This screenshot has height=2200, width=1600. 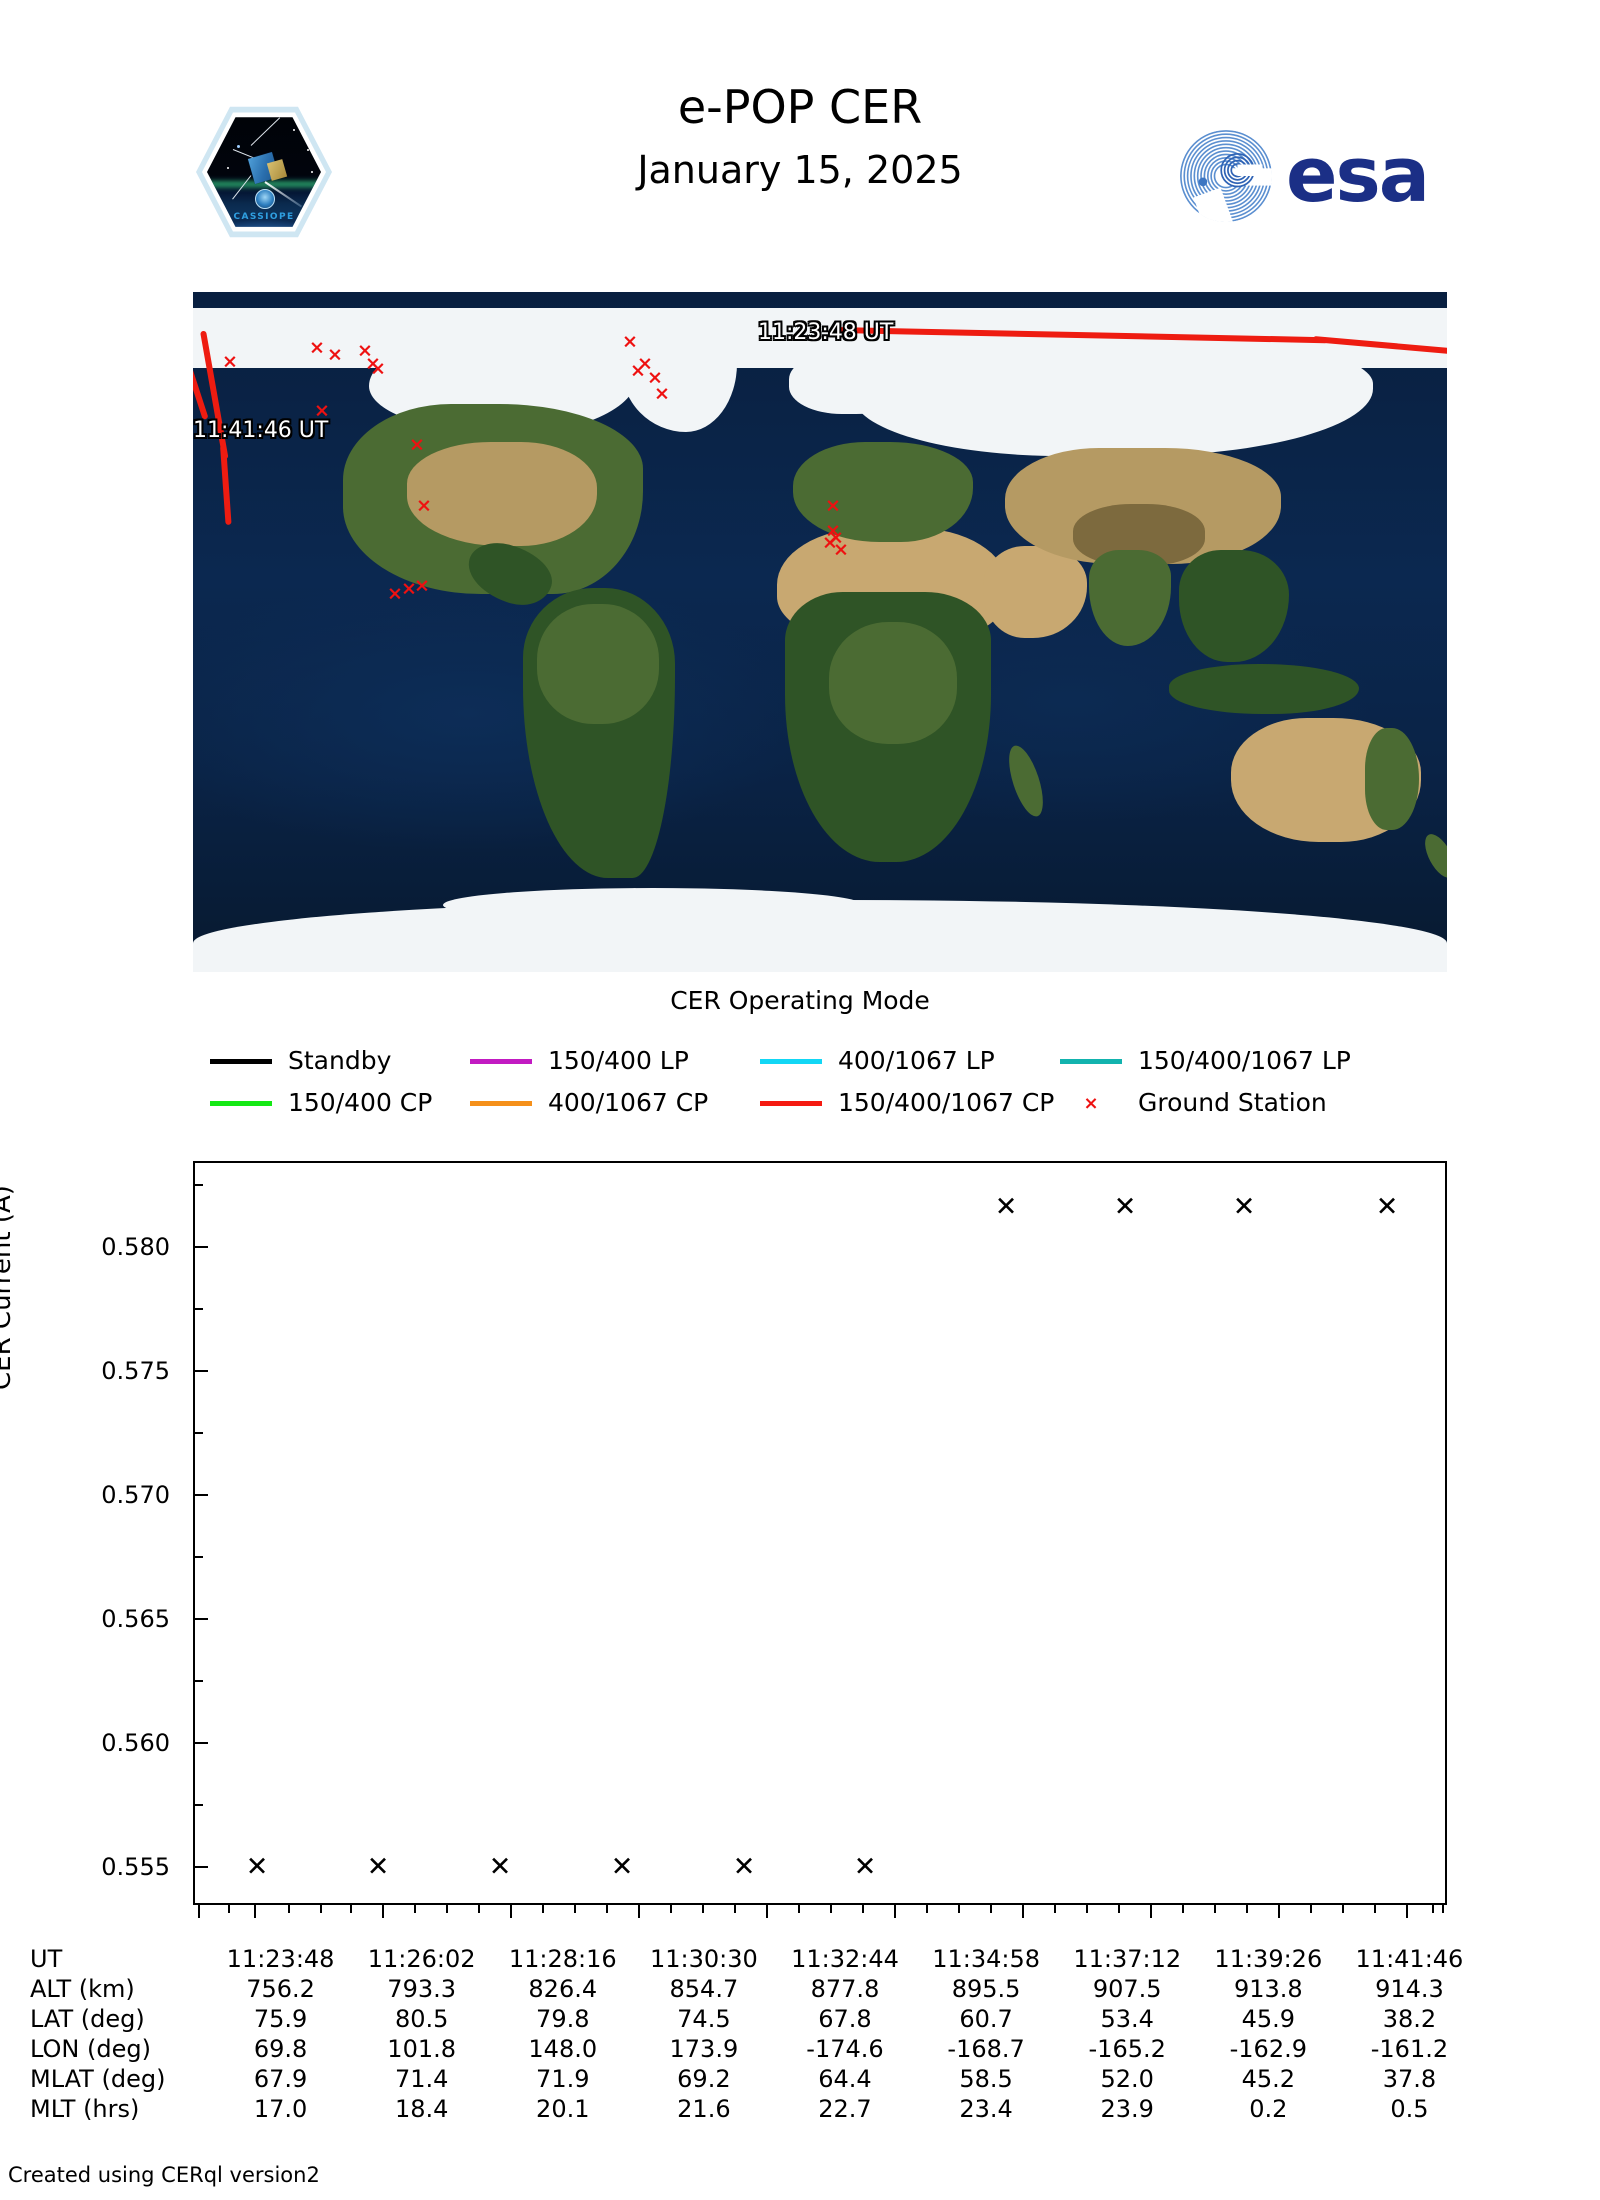 What do you see at coordinates (360, 1102) in the screenshot?
I see `legend-label: 150/400 CP` at bounding box center [360, 1102].